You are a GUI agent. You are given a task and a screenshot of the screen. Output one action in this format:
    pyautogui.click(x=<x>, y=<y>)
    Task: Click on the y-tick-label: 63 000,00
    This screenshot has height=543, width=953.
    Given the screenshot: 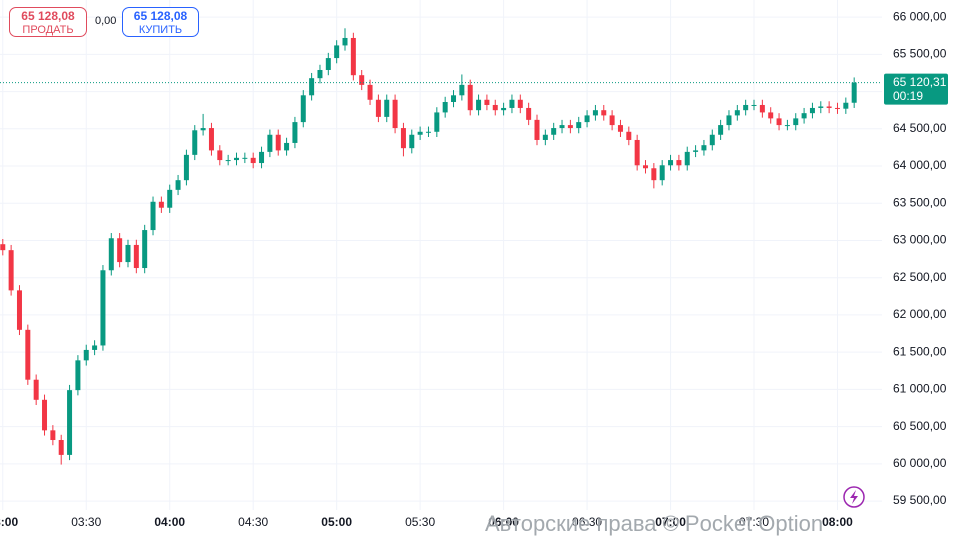 What is the action you would take?
    pyautogui.click(x=920, y=240)
    